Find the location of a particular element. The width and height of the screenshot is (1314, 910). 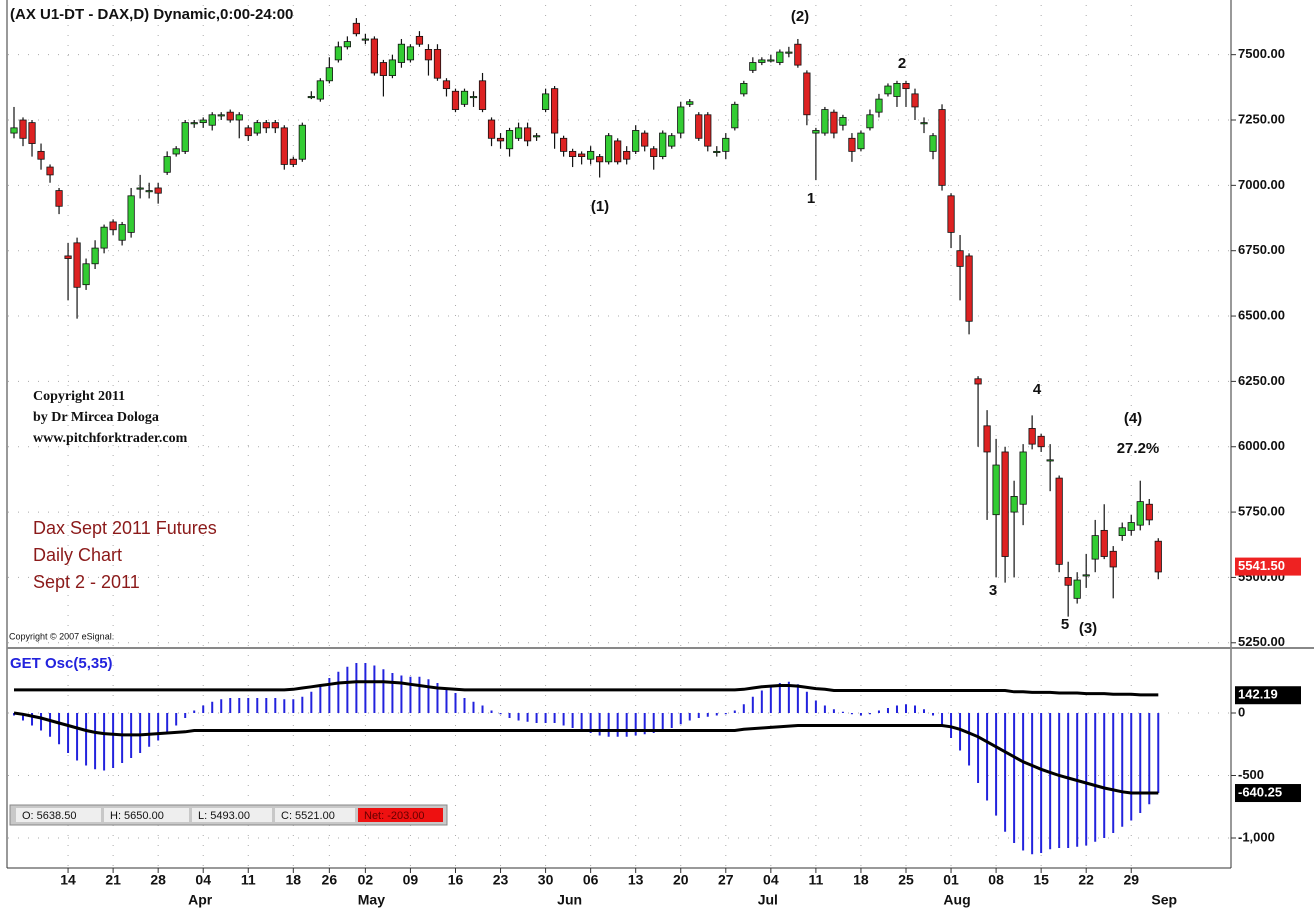

status-text: C: 5521.00 is located at coordinates (308, 816).